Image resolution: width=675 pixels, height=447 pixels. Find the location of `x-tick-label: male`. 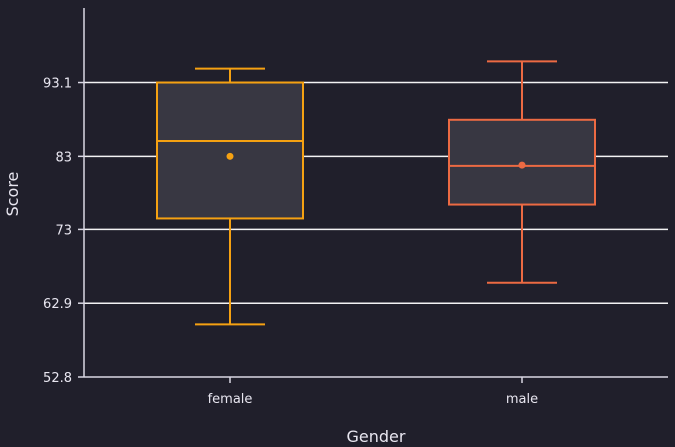

x-tick-label: male is located at coordinates (522, 399).